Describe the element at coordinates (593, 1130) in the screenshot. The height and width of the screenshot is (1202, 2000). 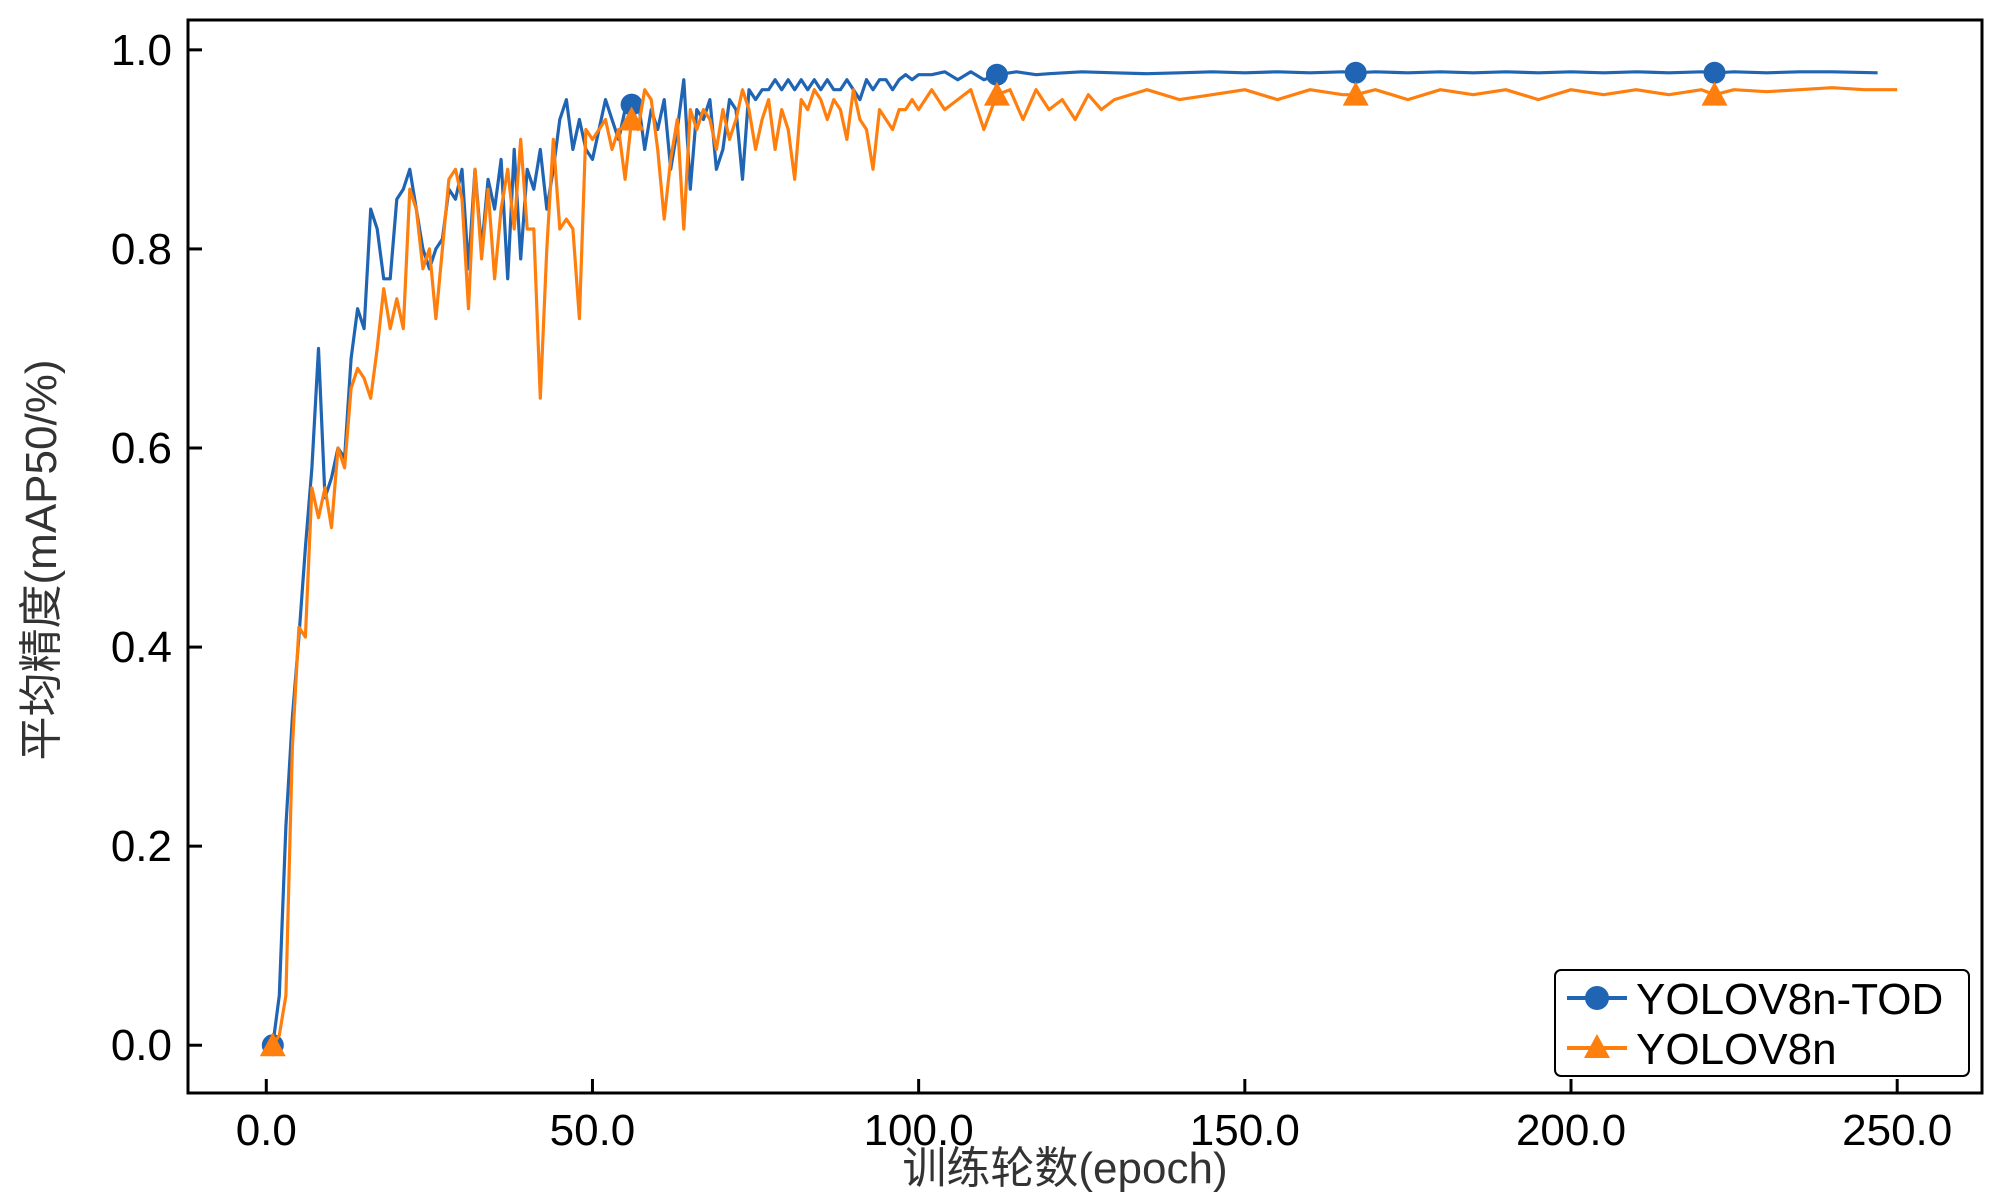
I see `x-tick-label: 50.0` at that location.